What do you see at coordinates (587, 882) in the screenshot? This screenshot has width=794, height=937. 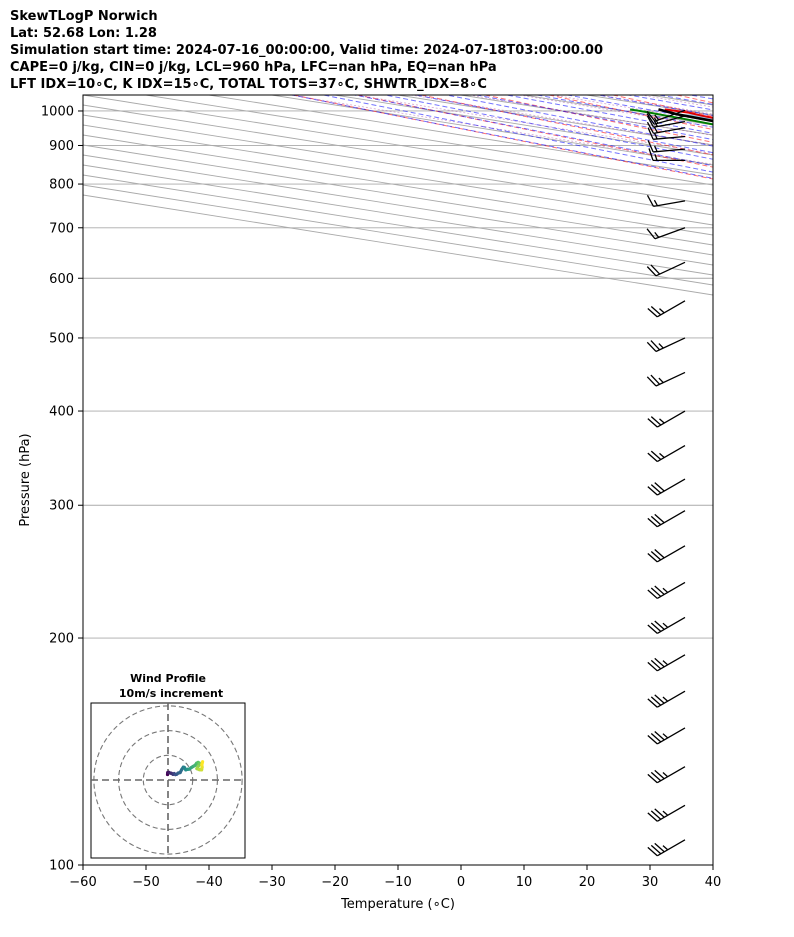 I see `x-tick-label: 20` at bounding box center [587, 882].